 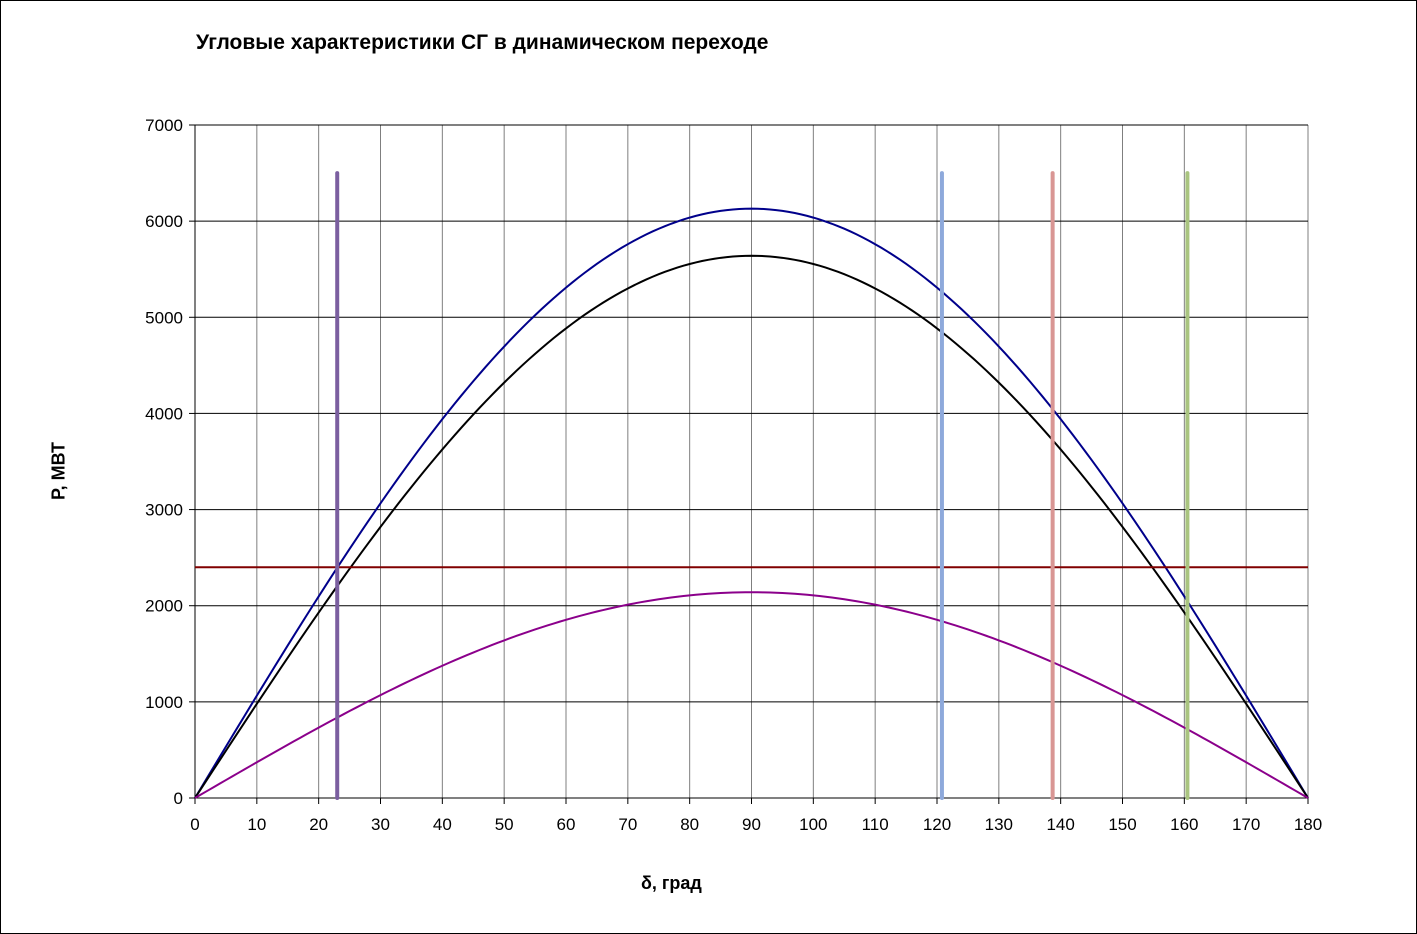 What do you see at coordinates (164, 221) in the screenshot?
I see `y-tick-label-6000: 6000` at bounding box center [164, 221].